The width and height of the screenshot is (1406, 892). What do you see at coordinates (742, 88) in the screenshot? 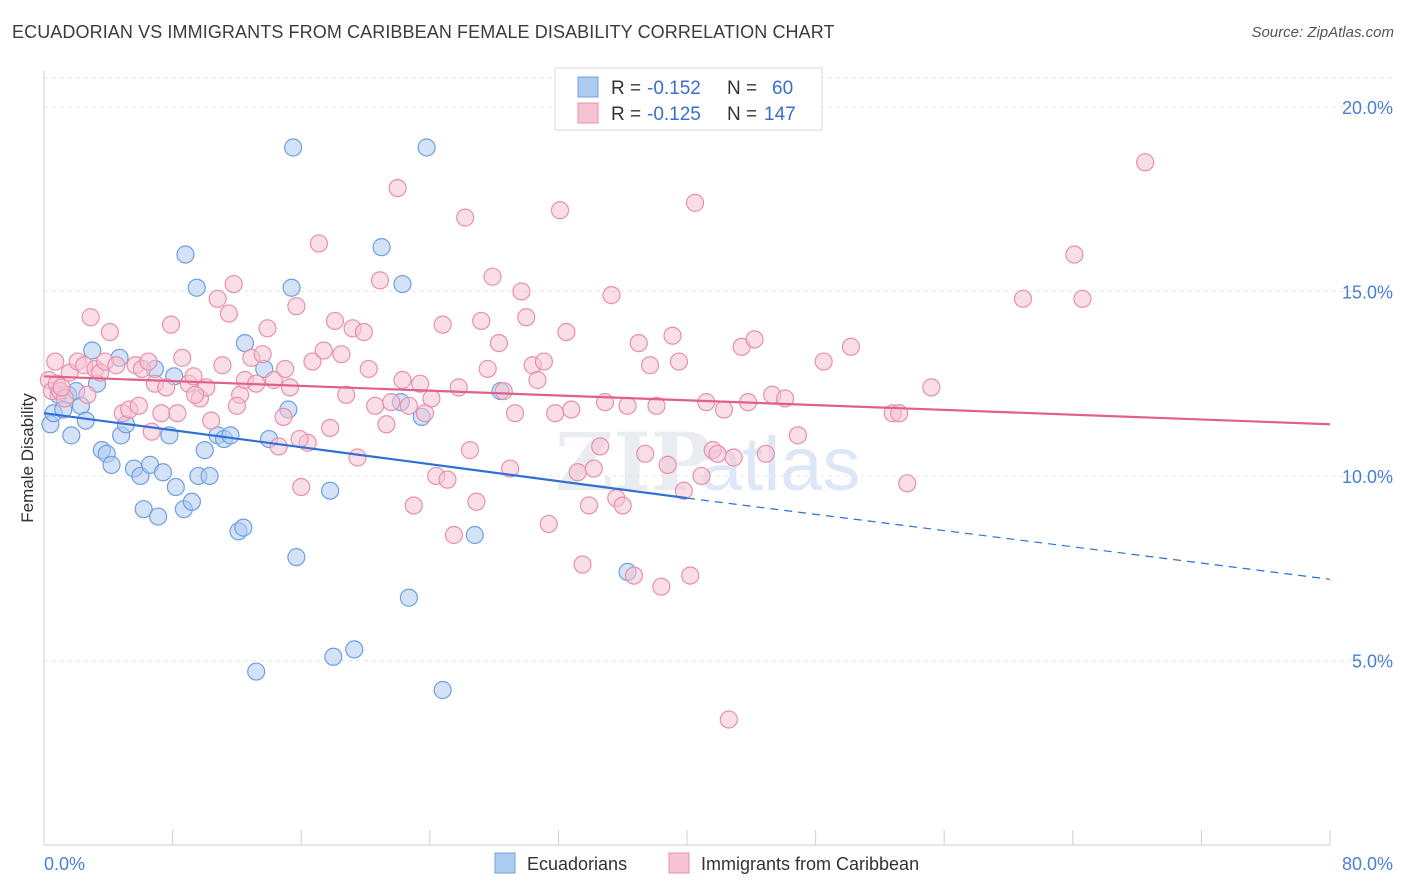
I see `legend-n-label-0: N =` at bounding box center [742, 88].